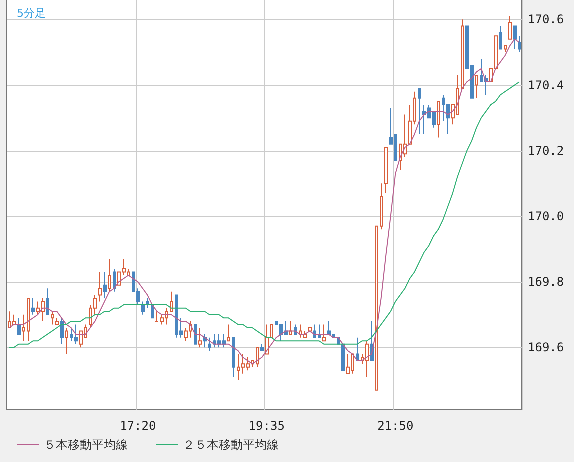 The width and height of the screenshot is (574, 462). Describe the element at coordinates (266, 426) in the screenshot. I see `x-tick-label: 19:35` at that location.